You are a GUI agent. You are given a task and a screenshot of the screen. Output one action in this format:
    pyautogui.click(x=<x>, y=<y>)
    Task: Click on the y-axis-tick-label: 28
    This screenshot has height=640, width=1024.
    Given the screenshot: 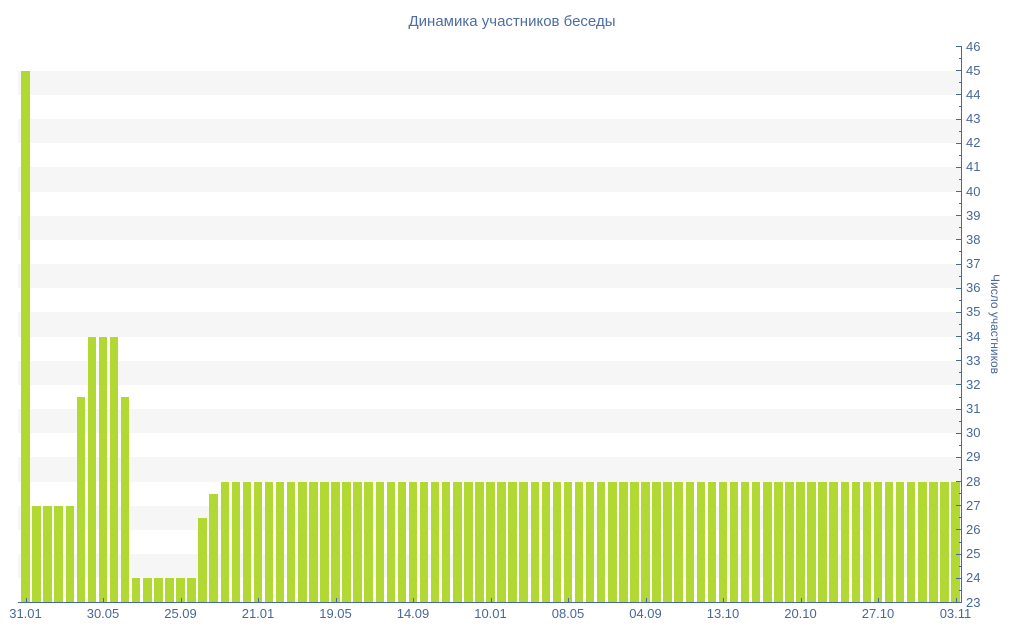 What is the action you would take?
    pyautogui.click(x=973, y=481)
    